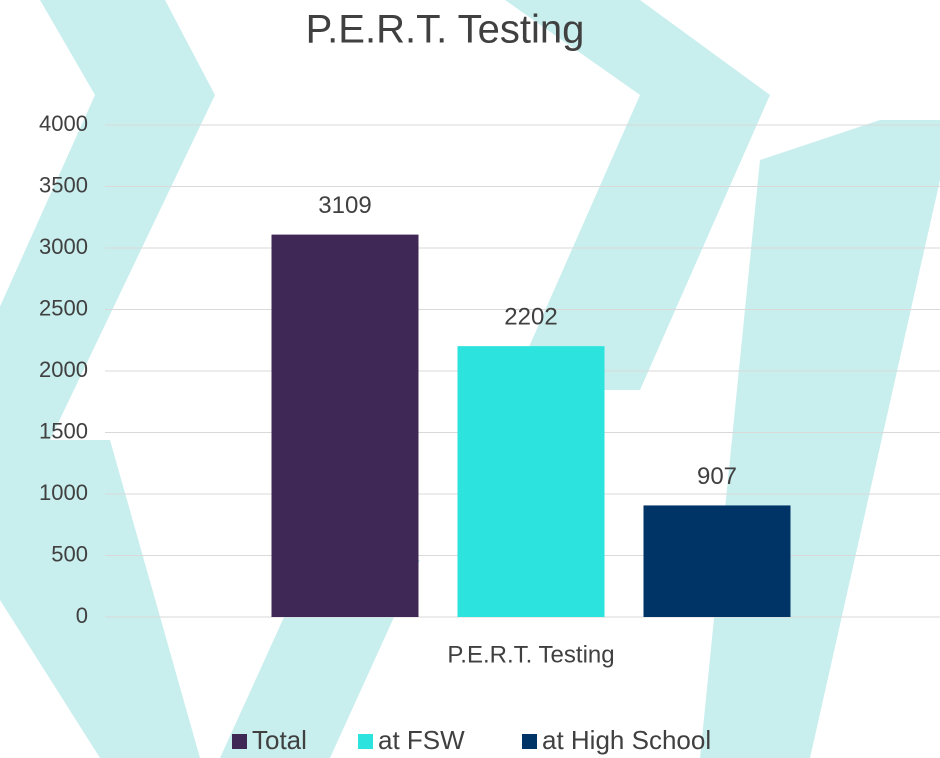  Describe the element at coordinates (63, 492) in the screenshot. I see `y-tick-label: 1000` at that location.